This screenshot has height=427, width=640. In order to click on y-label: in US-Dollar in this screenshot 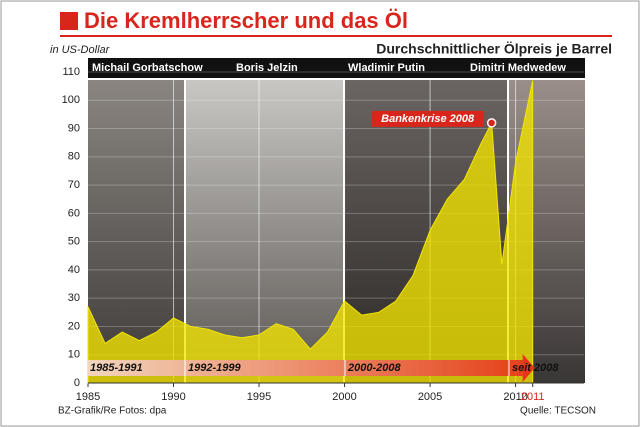, I will do `click(80, 50)`.